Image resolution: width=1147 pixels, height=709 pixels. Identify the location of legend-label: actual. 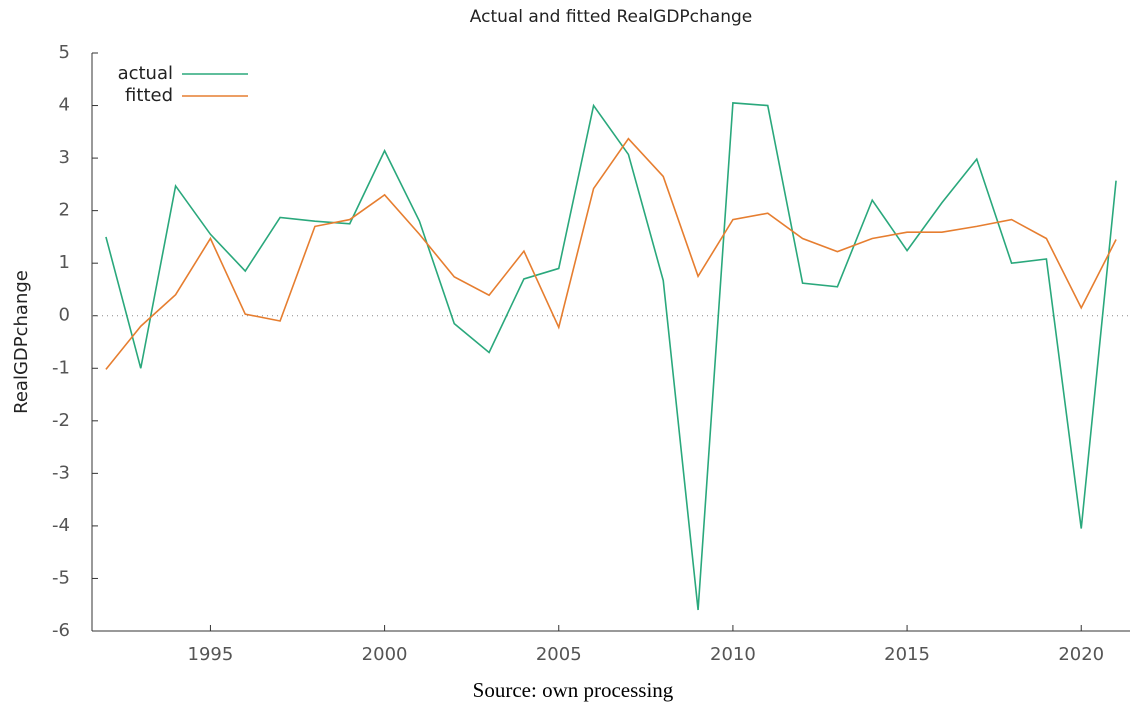
(145, 73).